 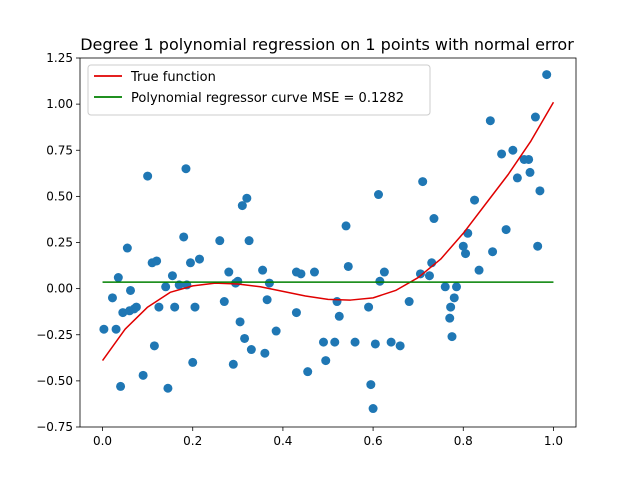 I want to click on y-tick-label: 0.25, so click(x=59, y=243).